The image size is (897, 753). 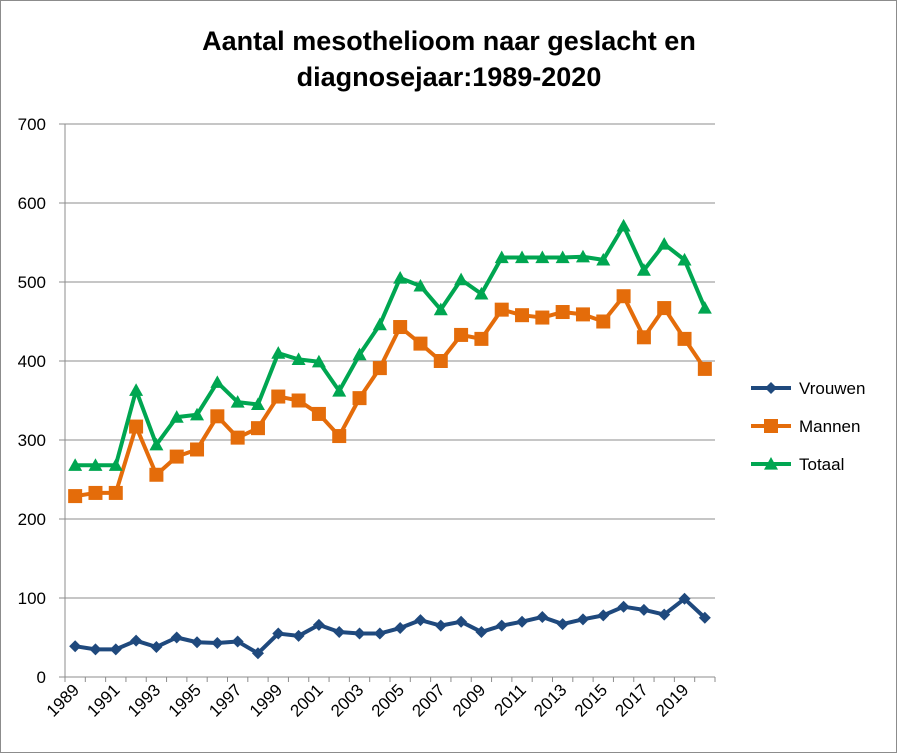 I want to click on legend: Vrouwen Mannen Totaal, so click(x=808, y=426).